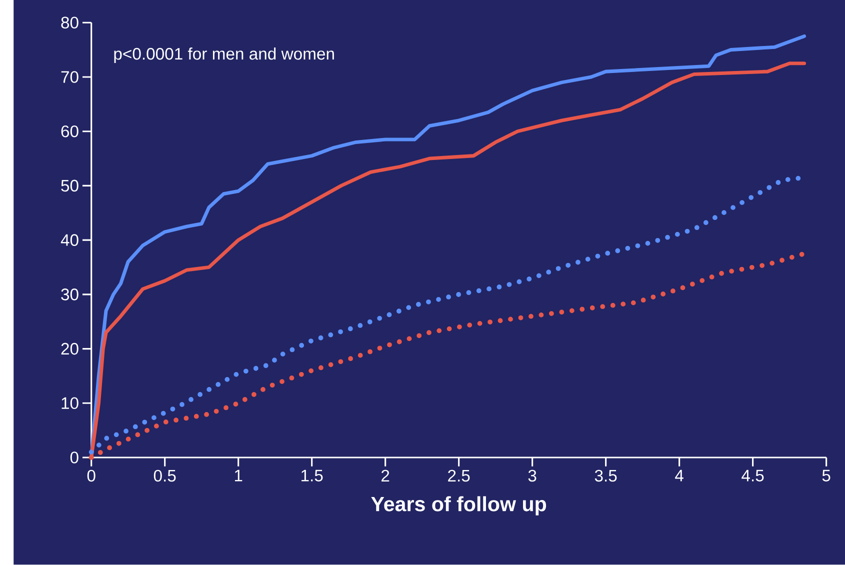  Describe the element at coordinates (69, 186) in the screenshot. I see `y-tick-label: 50` at that location.